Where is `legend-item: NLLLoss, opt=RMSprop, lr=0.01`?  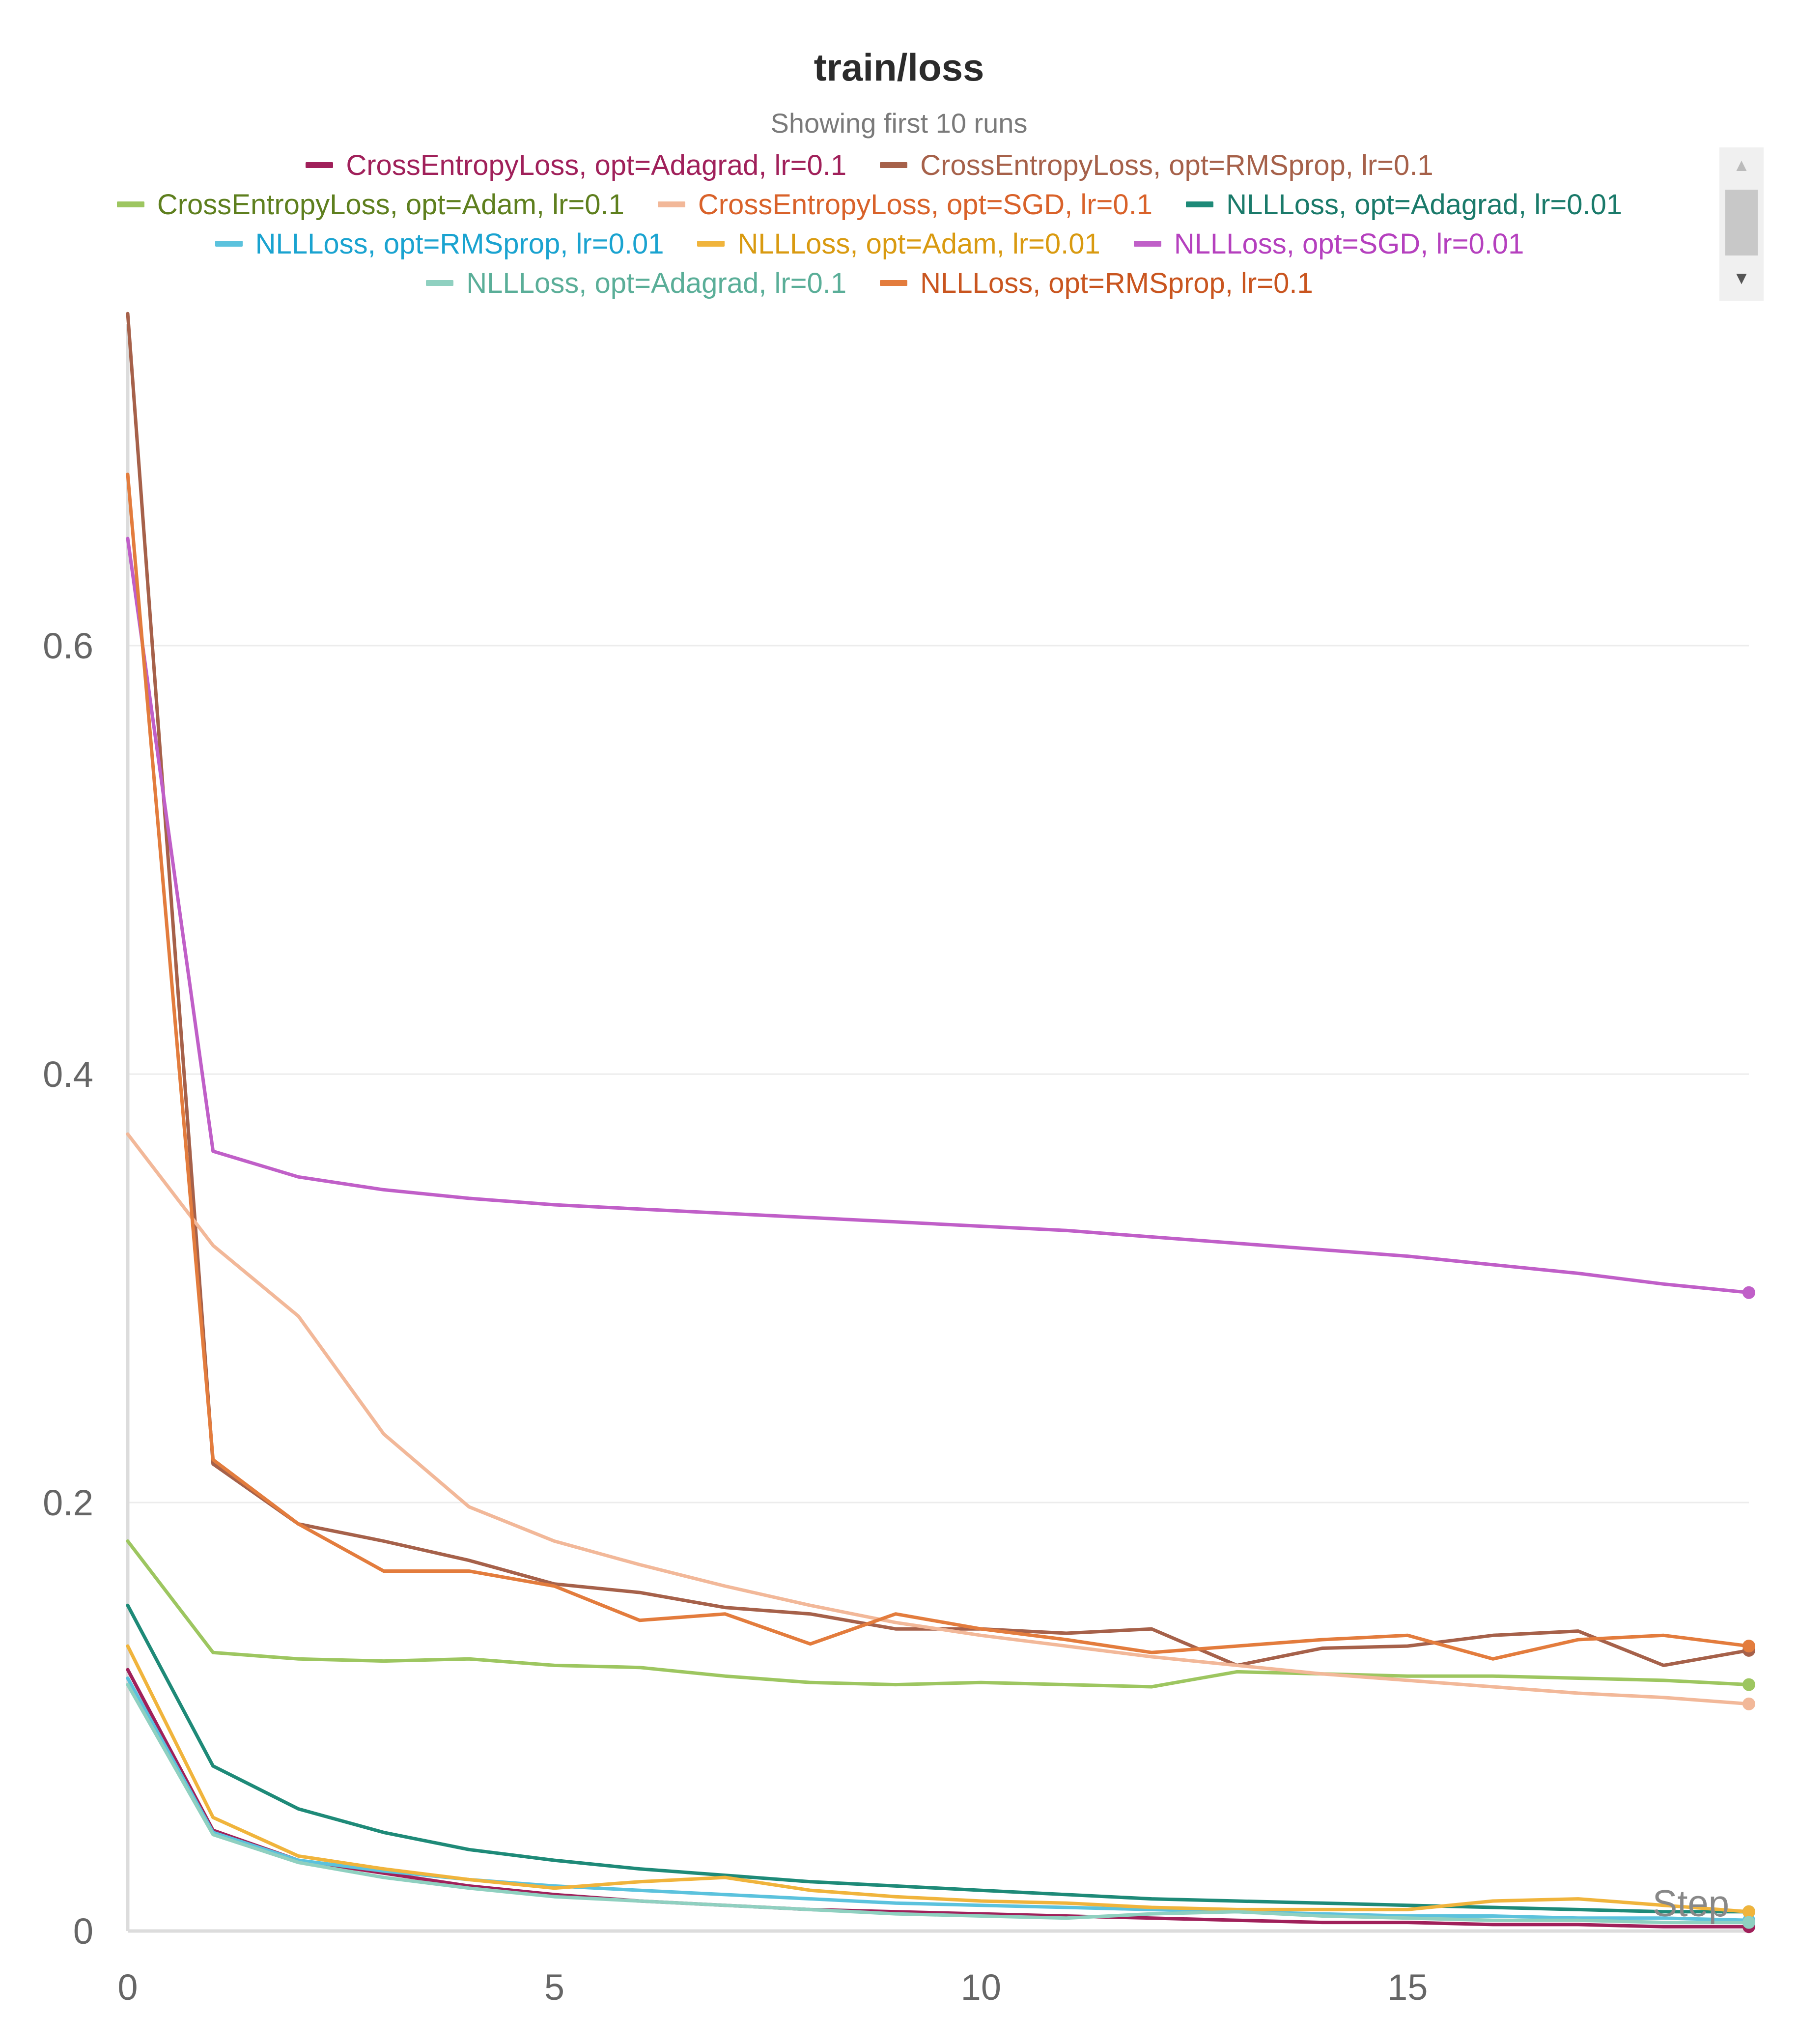 legend-item: NLLLoss, opt=RMSprop, lr=0.01 is located at coordinates (439, 243).